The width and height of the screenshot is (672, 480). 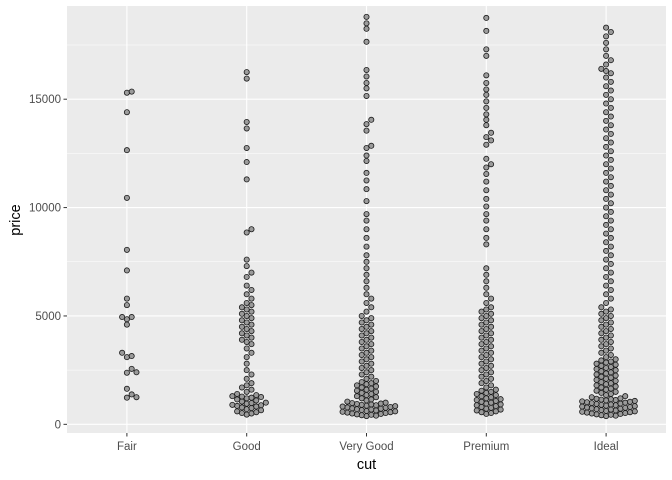 I want to click on y-axis: 0 5000 10000 15000, so click(x=48, y=262).